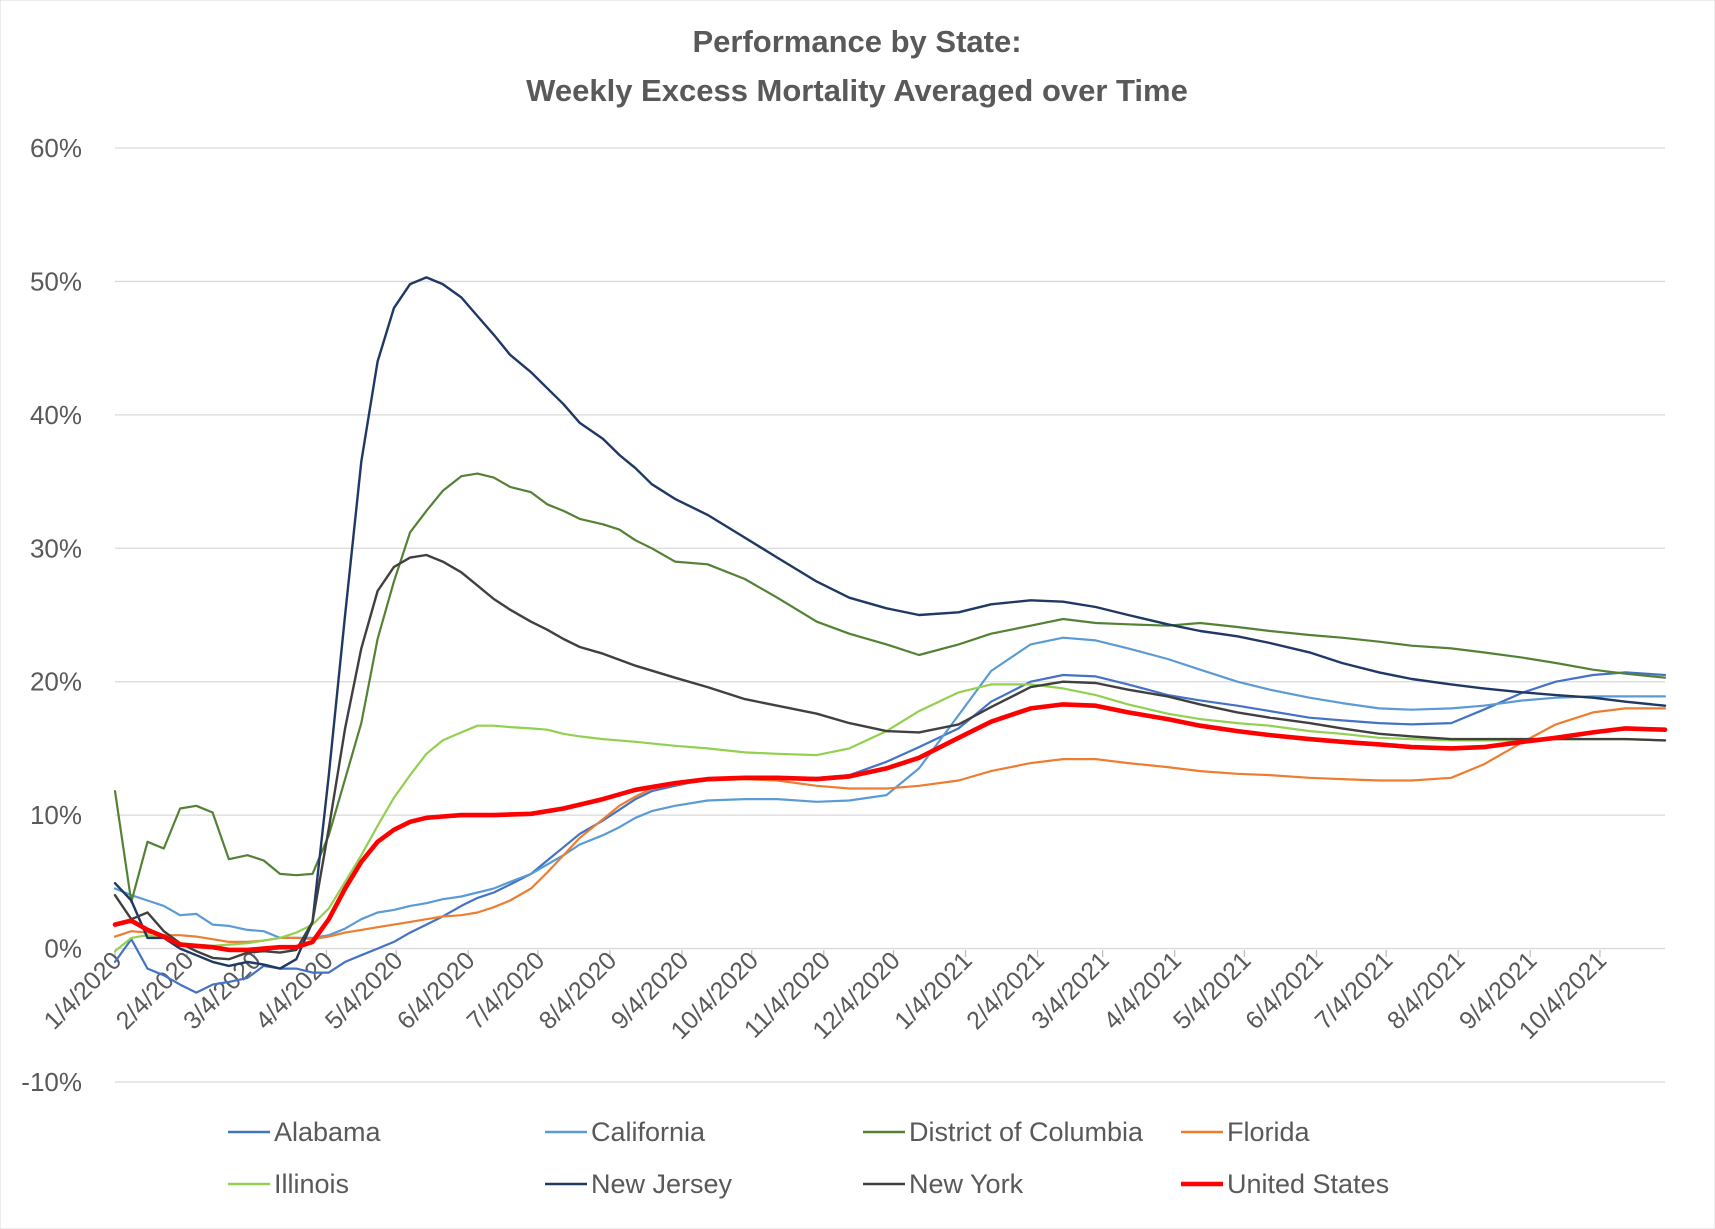 The height and width of the screenshot is (1229, 1715). What do you see at coordinates (662, 1184) in the screenshot?
I see `legend-label-new-jersey: New Jersey` at bounding box center [662, 1184].